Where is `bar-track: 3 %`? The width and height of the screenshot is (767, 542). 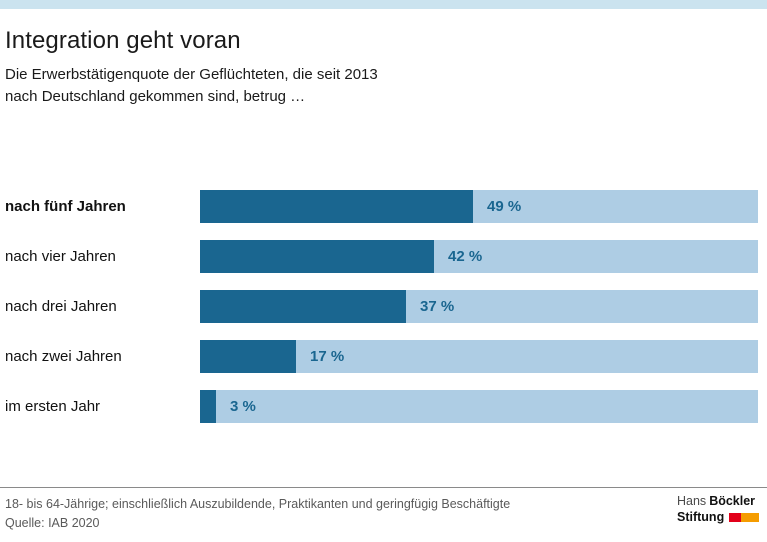 bar-track: 3 % is located at coordinates (479, 406).